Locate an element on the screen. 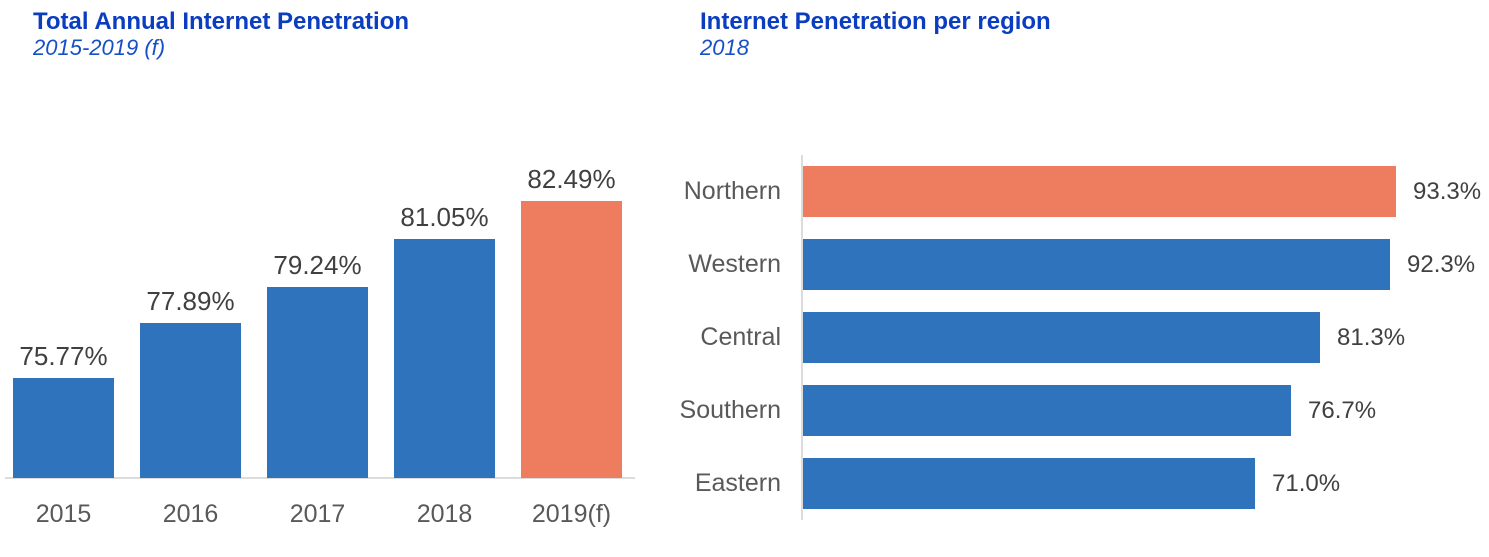 The height and width of the screenshot is (557, 1489). y-axis-line is located at coordinates (802, 337).